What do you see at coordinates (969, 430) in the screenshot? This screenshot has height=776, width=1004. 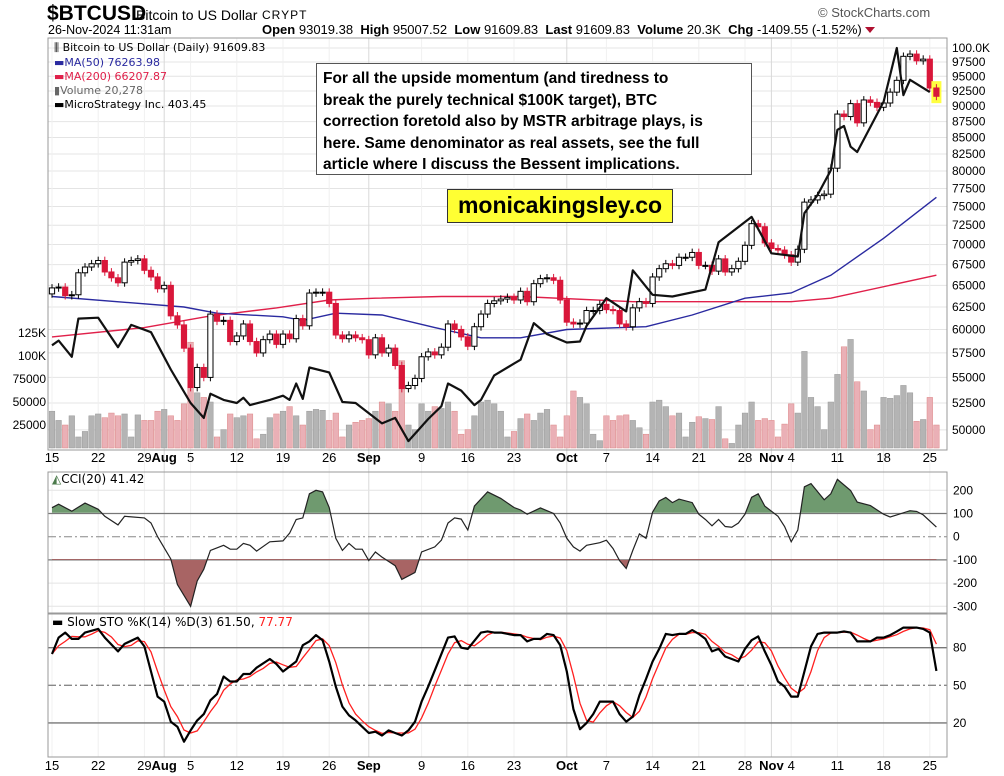 I see `price-tick-label: 50000` at bounding box center [969, 430].